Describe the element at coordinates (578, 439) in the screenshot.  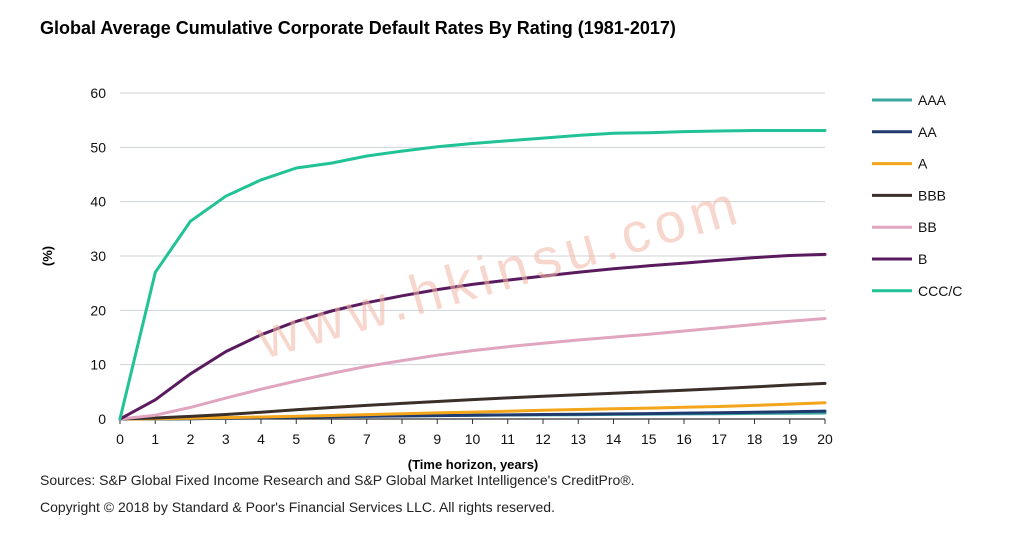
I see `x-tick-label: 13` at that location.